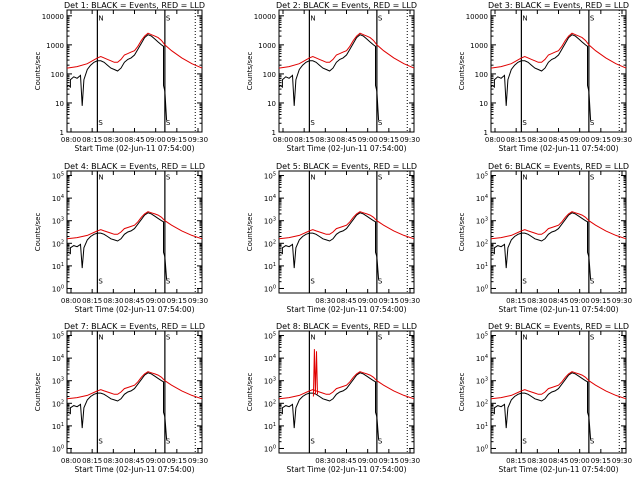 This screenshot has height=480, width=640. Describe the element at coordinates (271, 104) in the screenshot. I see `y-tick-label: 10` at that location.